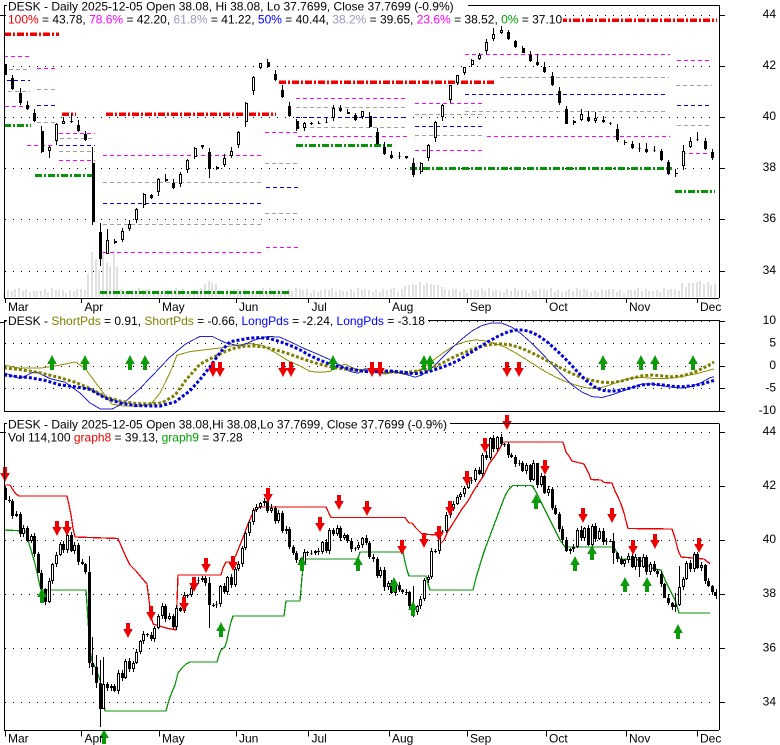  What do you see at coordinates (770, 320) in the screenshot?
I see `svg-text: 10` at bounding box center [770, 320].